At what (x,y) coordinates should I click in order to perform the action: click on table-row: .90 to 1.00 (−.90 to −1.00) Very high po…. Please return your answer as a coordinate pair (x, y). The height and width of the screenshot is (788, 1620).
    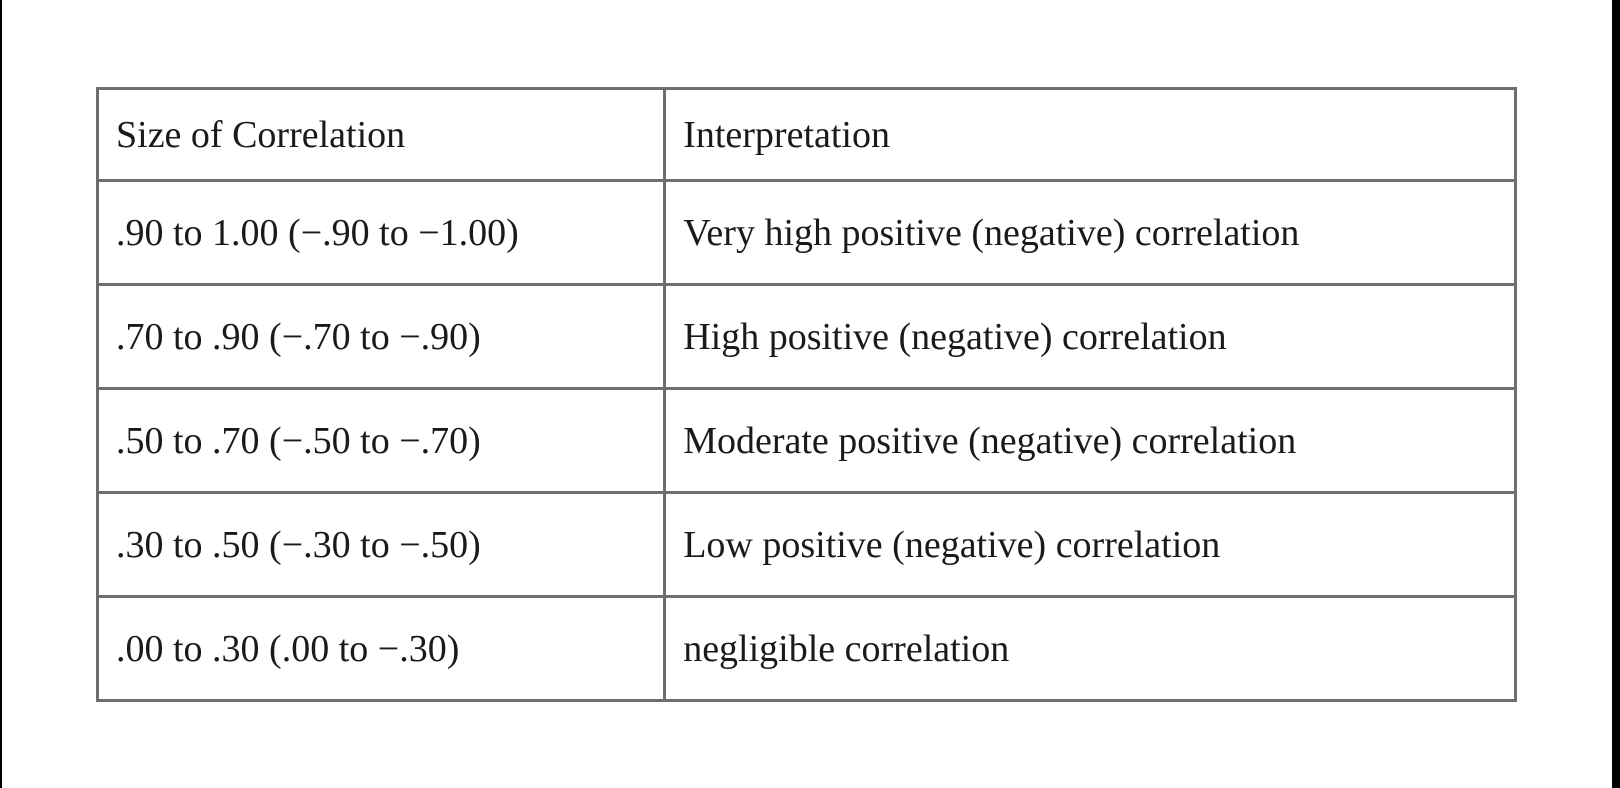
    Looking at the image, I should click on (806, 232).